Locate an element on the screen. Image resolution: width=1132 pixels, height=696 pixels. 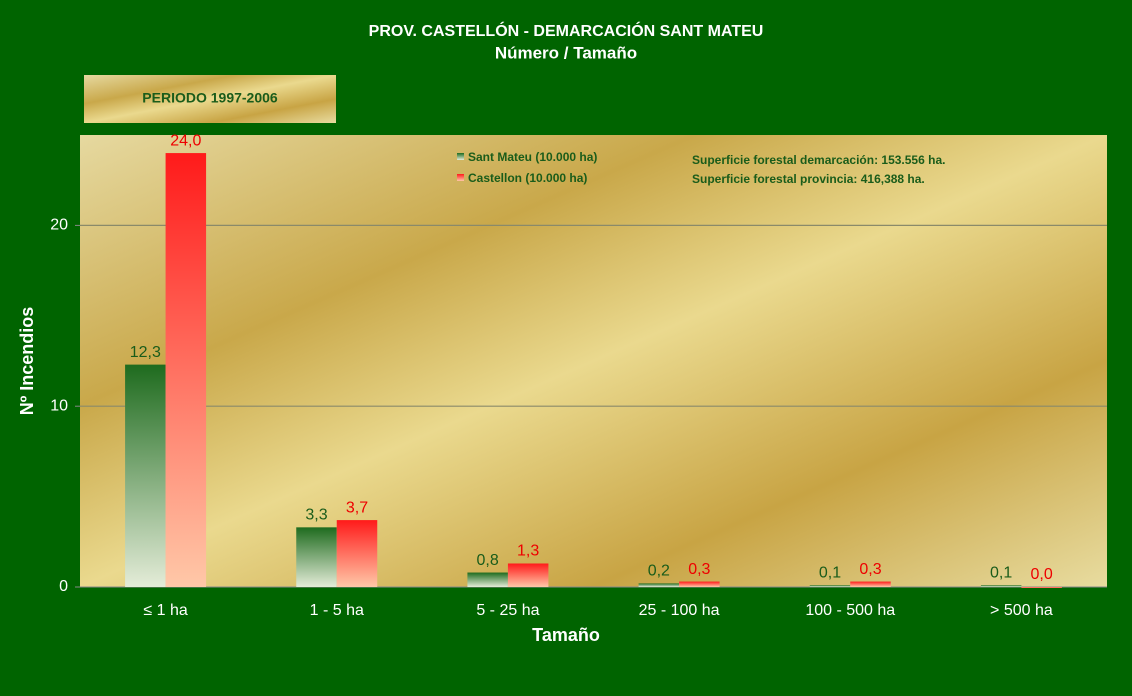
x-tick-label: ≤ 1 ha is located at coordinates (165, 610).